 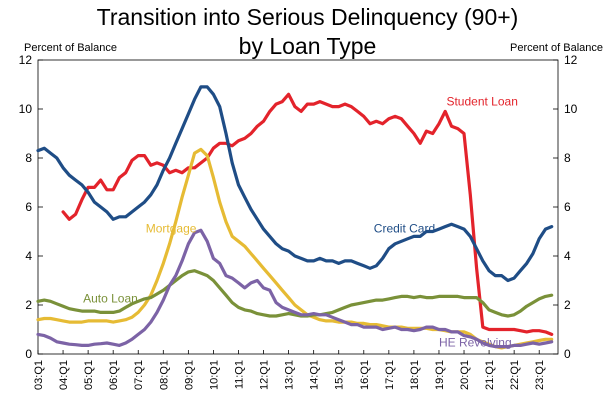 I want to click on x-tick-label: 12:Q1, so click(x=265, y=375).